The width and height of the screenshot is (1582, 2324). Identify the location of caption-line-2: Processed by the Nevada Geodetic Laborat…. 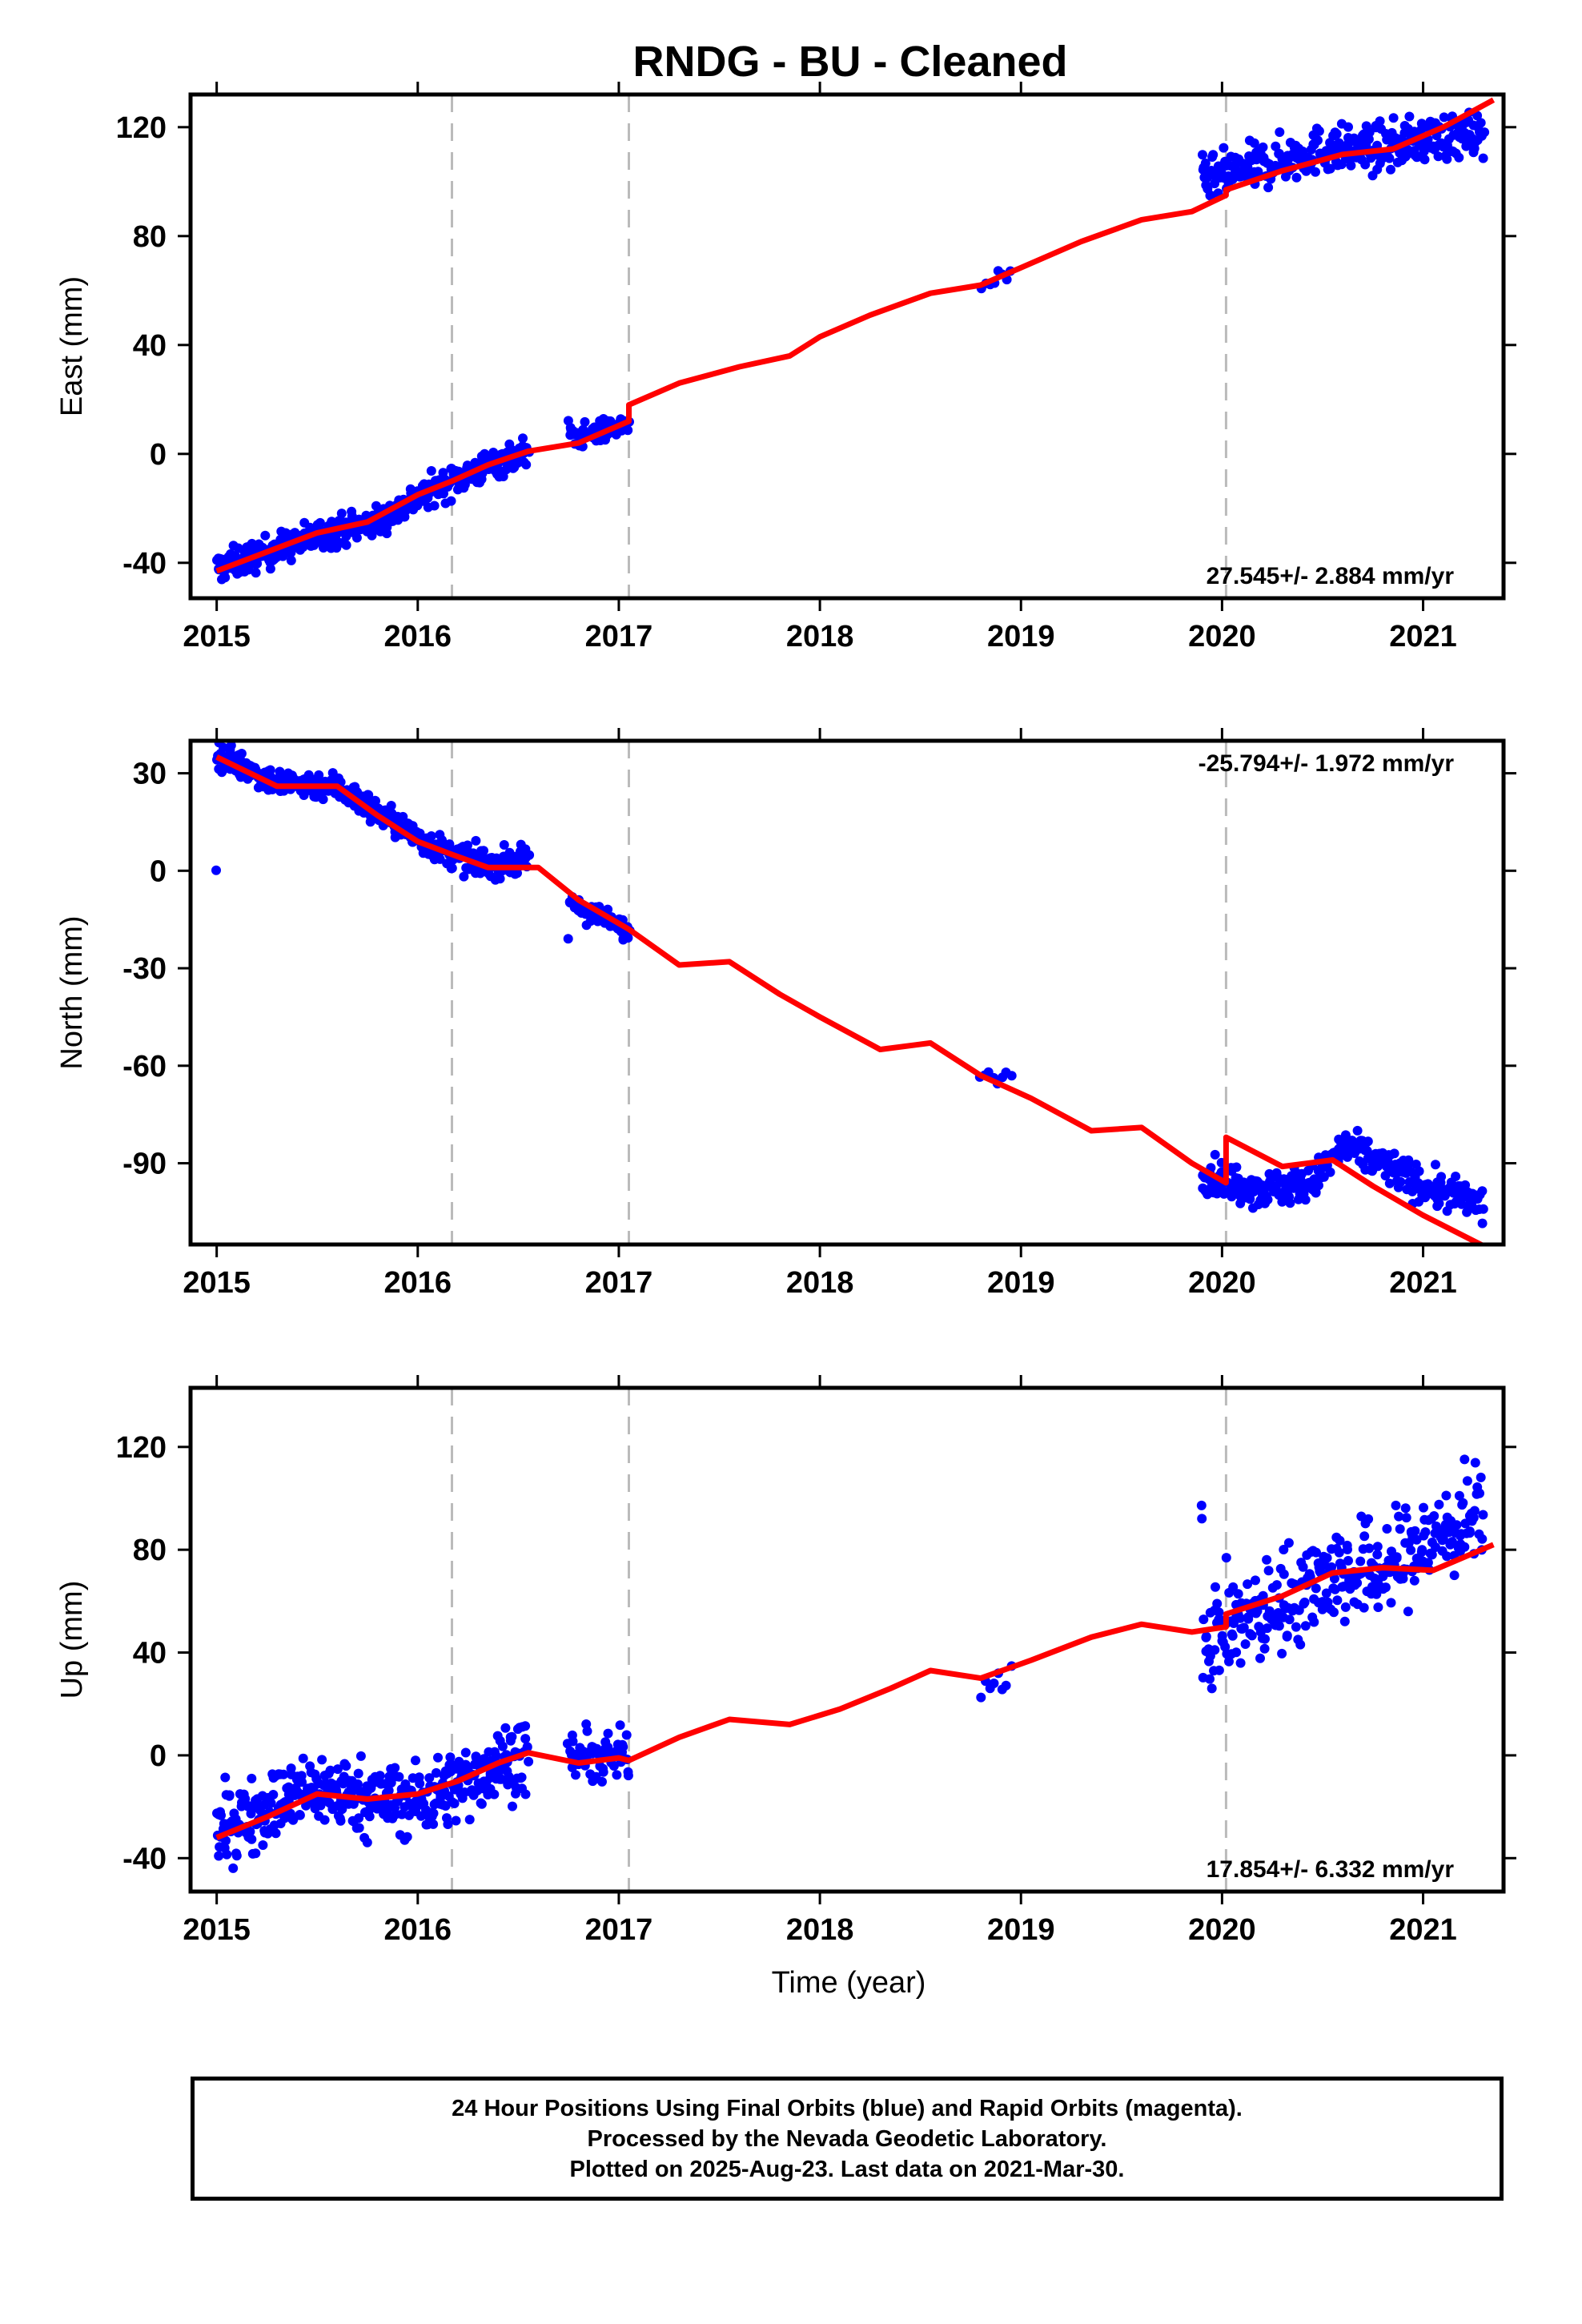
(847, 2138).